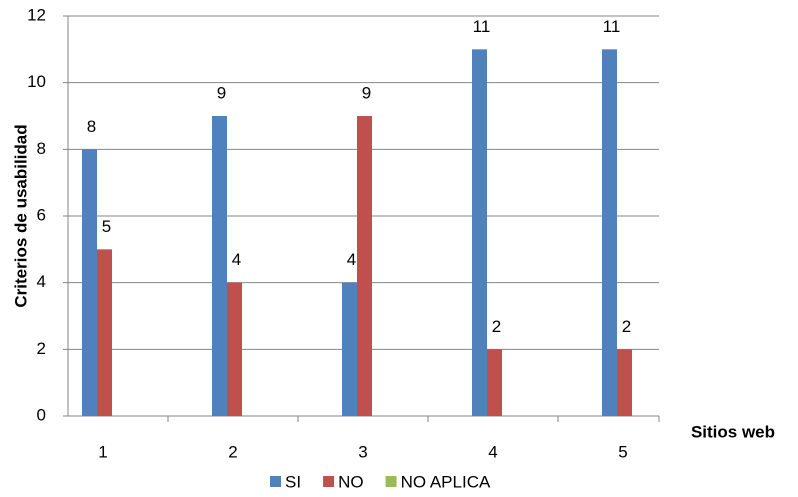 Image resolution: width=798 pixels, height=497 pixels. What do you see at coordinates (293, 481) in the screenshot?
I see `legend-label: SI` at bounding box center [293, 481].